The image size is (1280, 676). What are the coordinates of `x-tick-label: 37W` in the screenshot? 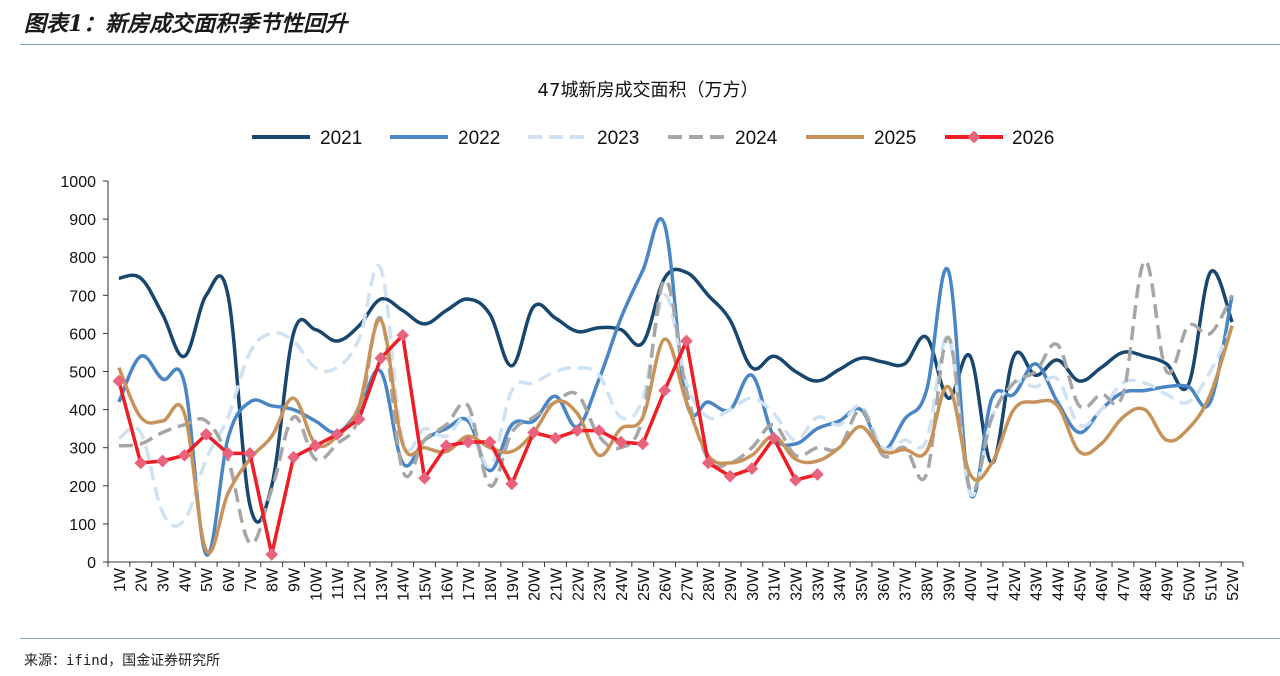 It's located at (906, 584).